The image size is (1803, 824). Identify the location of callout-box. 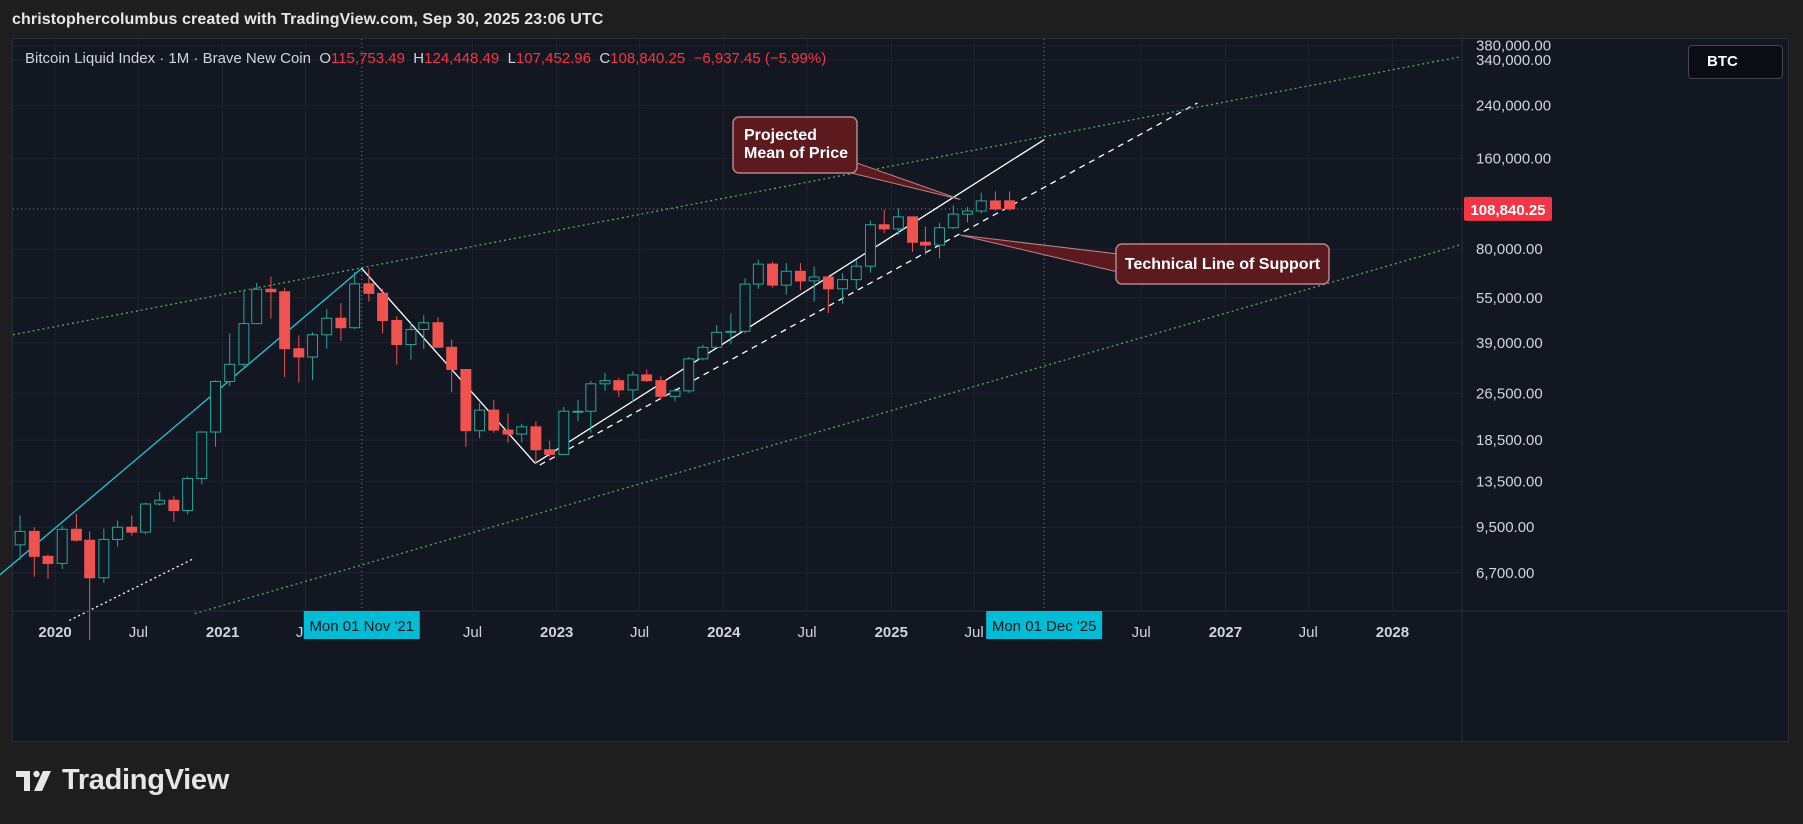
(1222, 264).